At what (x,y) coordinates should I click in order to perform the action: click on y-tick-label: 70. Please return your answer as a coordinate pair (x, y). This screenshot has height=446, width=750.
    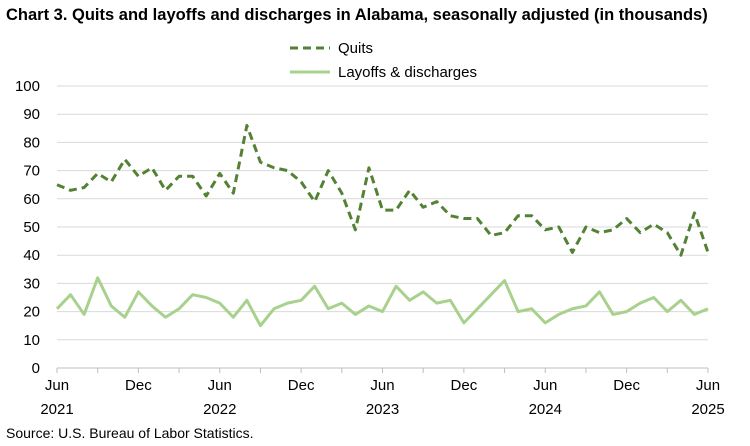
    Looking at the image, I should click on (31, 171).